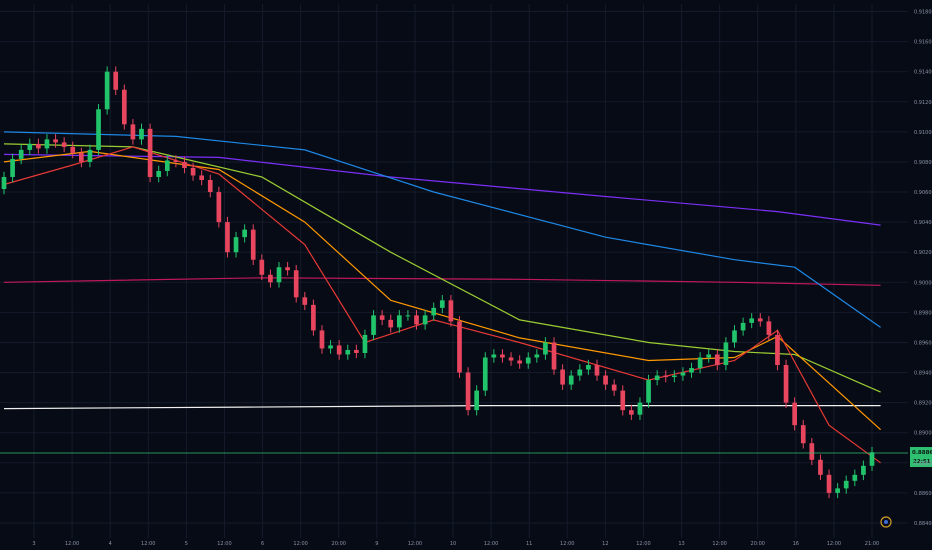  I want to click on x-tick-label: 13, so click(681, 544).